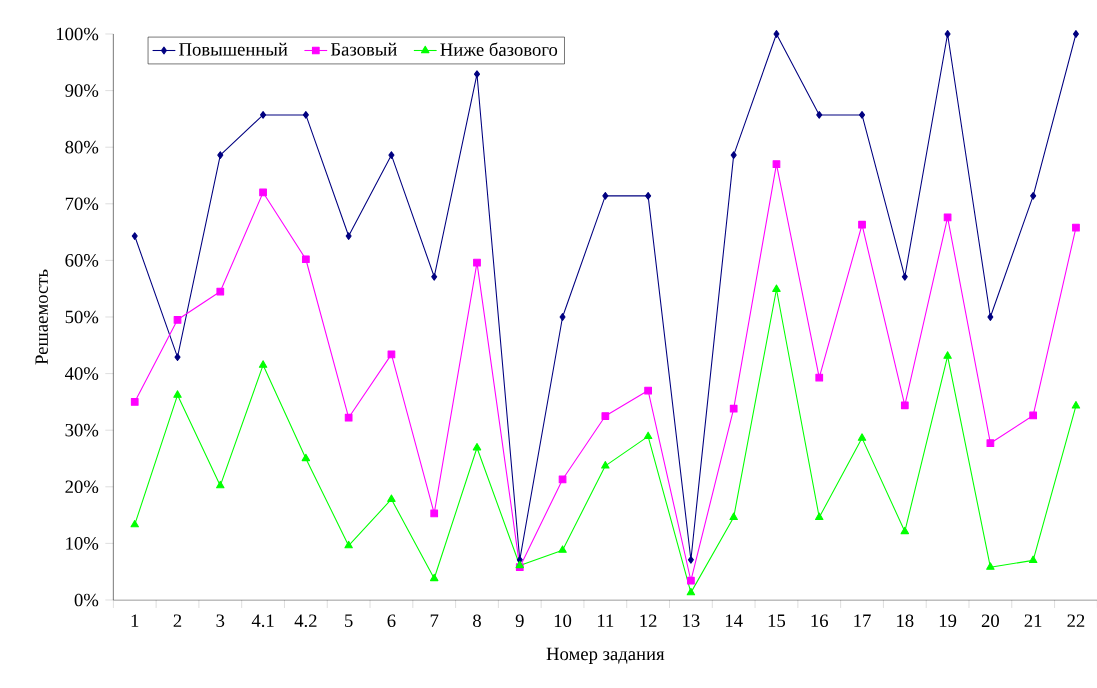 This screenshot has width=1097, height=688. What do you see at coordinates (81, 373) in the screenshot?
I see `y-tick-label: 40%` at bounding box center [81, 373].